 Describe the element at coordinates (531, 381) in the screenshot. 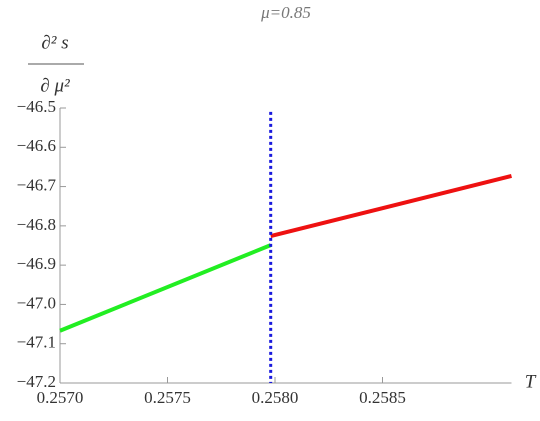

I see `x-label: T` at that location.